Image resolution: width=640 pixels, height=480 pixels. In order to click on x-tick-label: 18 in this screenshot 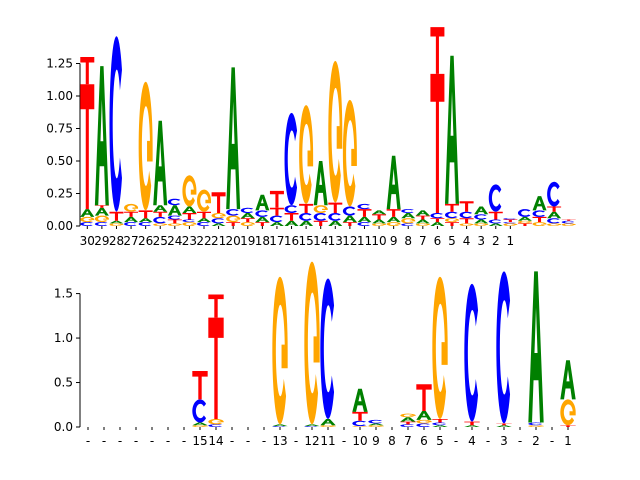, I will do `click(262, 241)`.